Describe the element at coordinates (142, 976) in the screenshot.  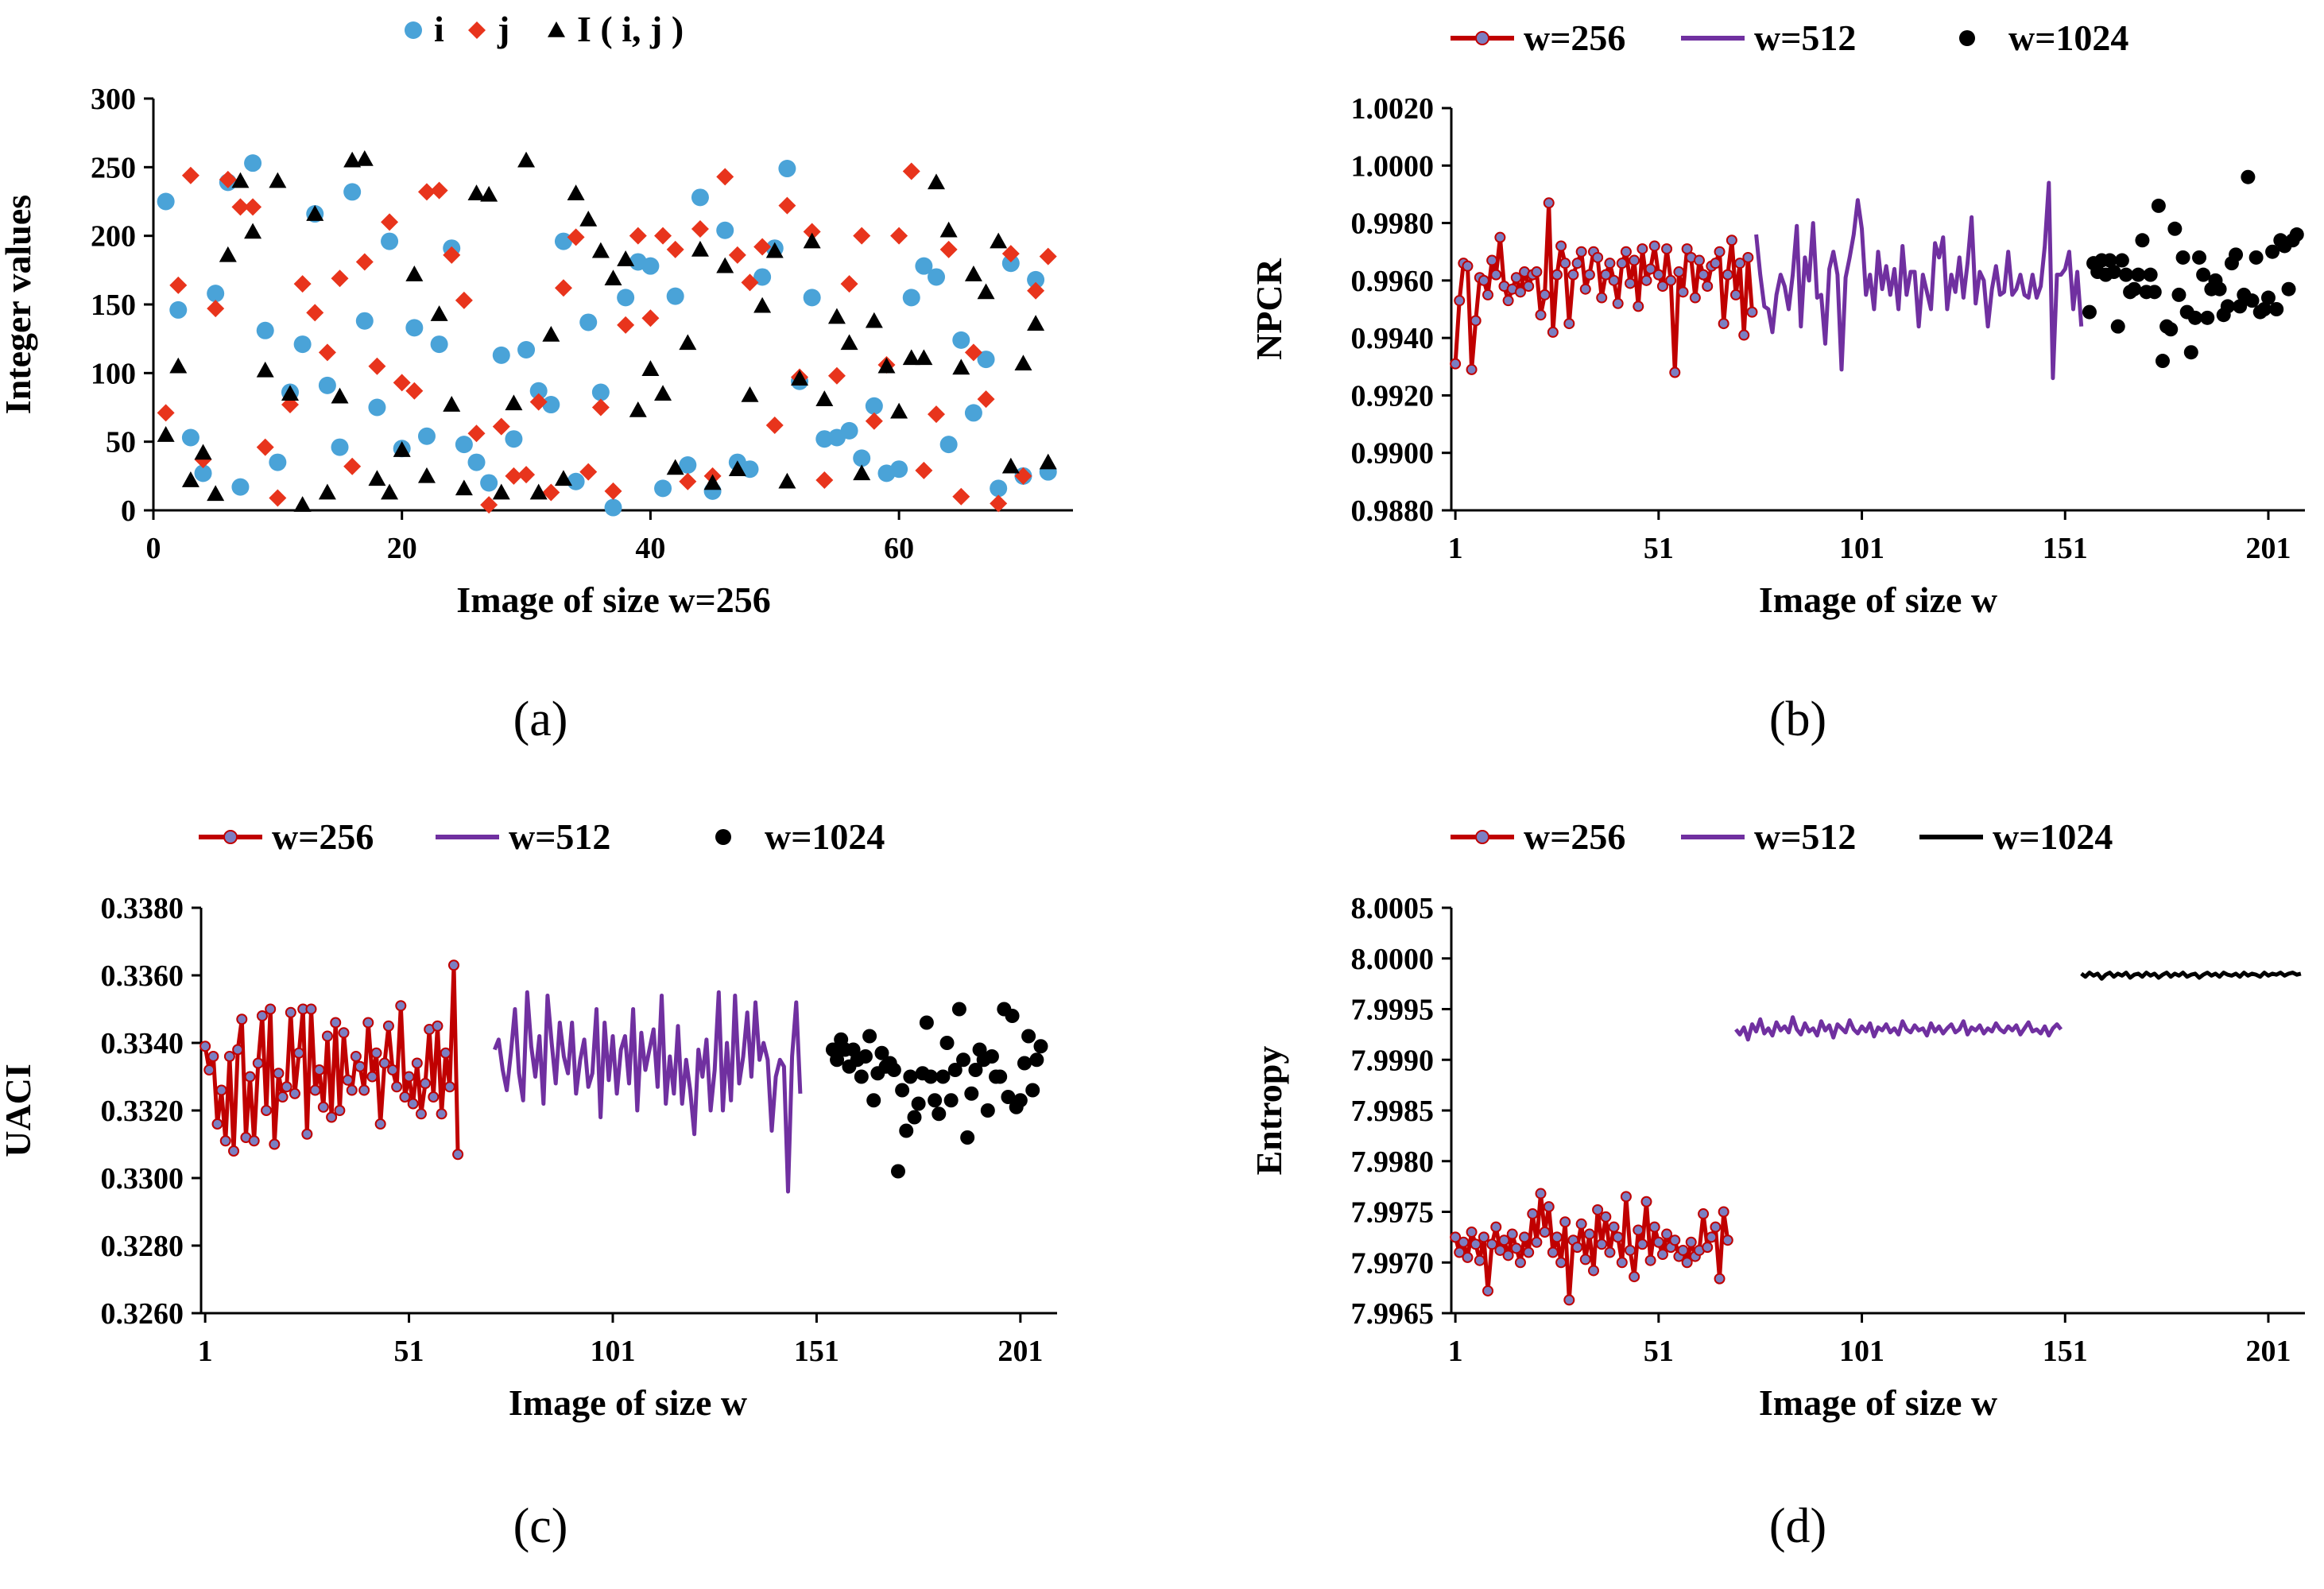
I see `y-tick-label: 0.3360` at that location.